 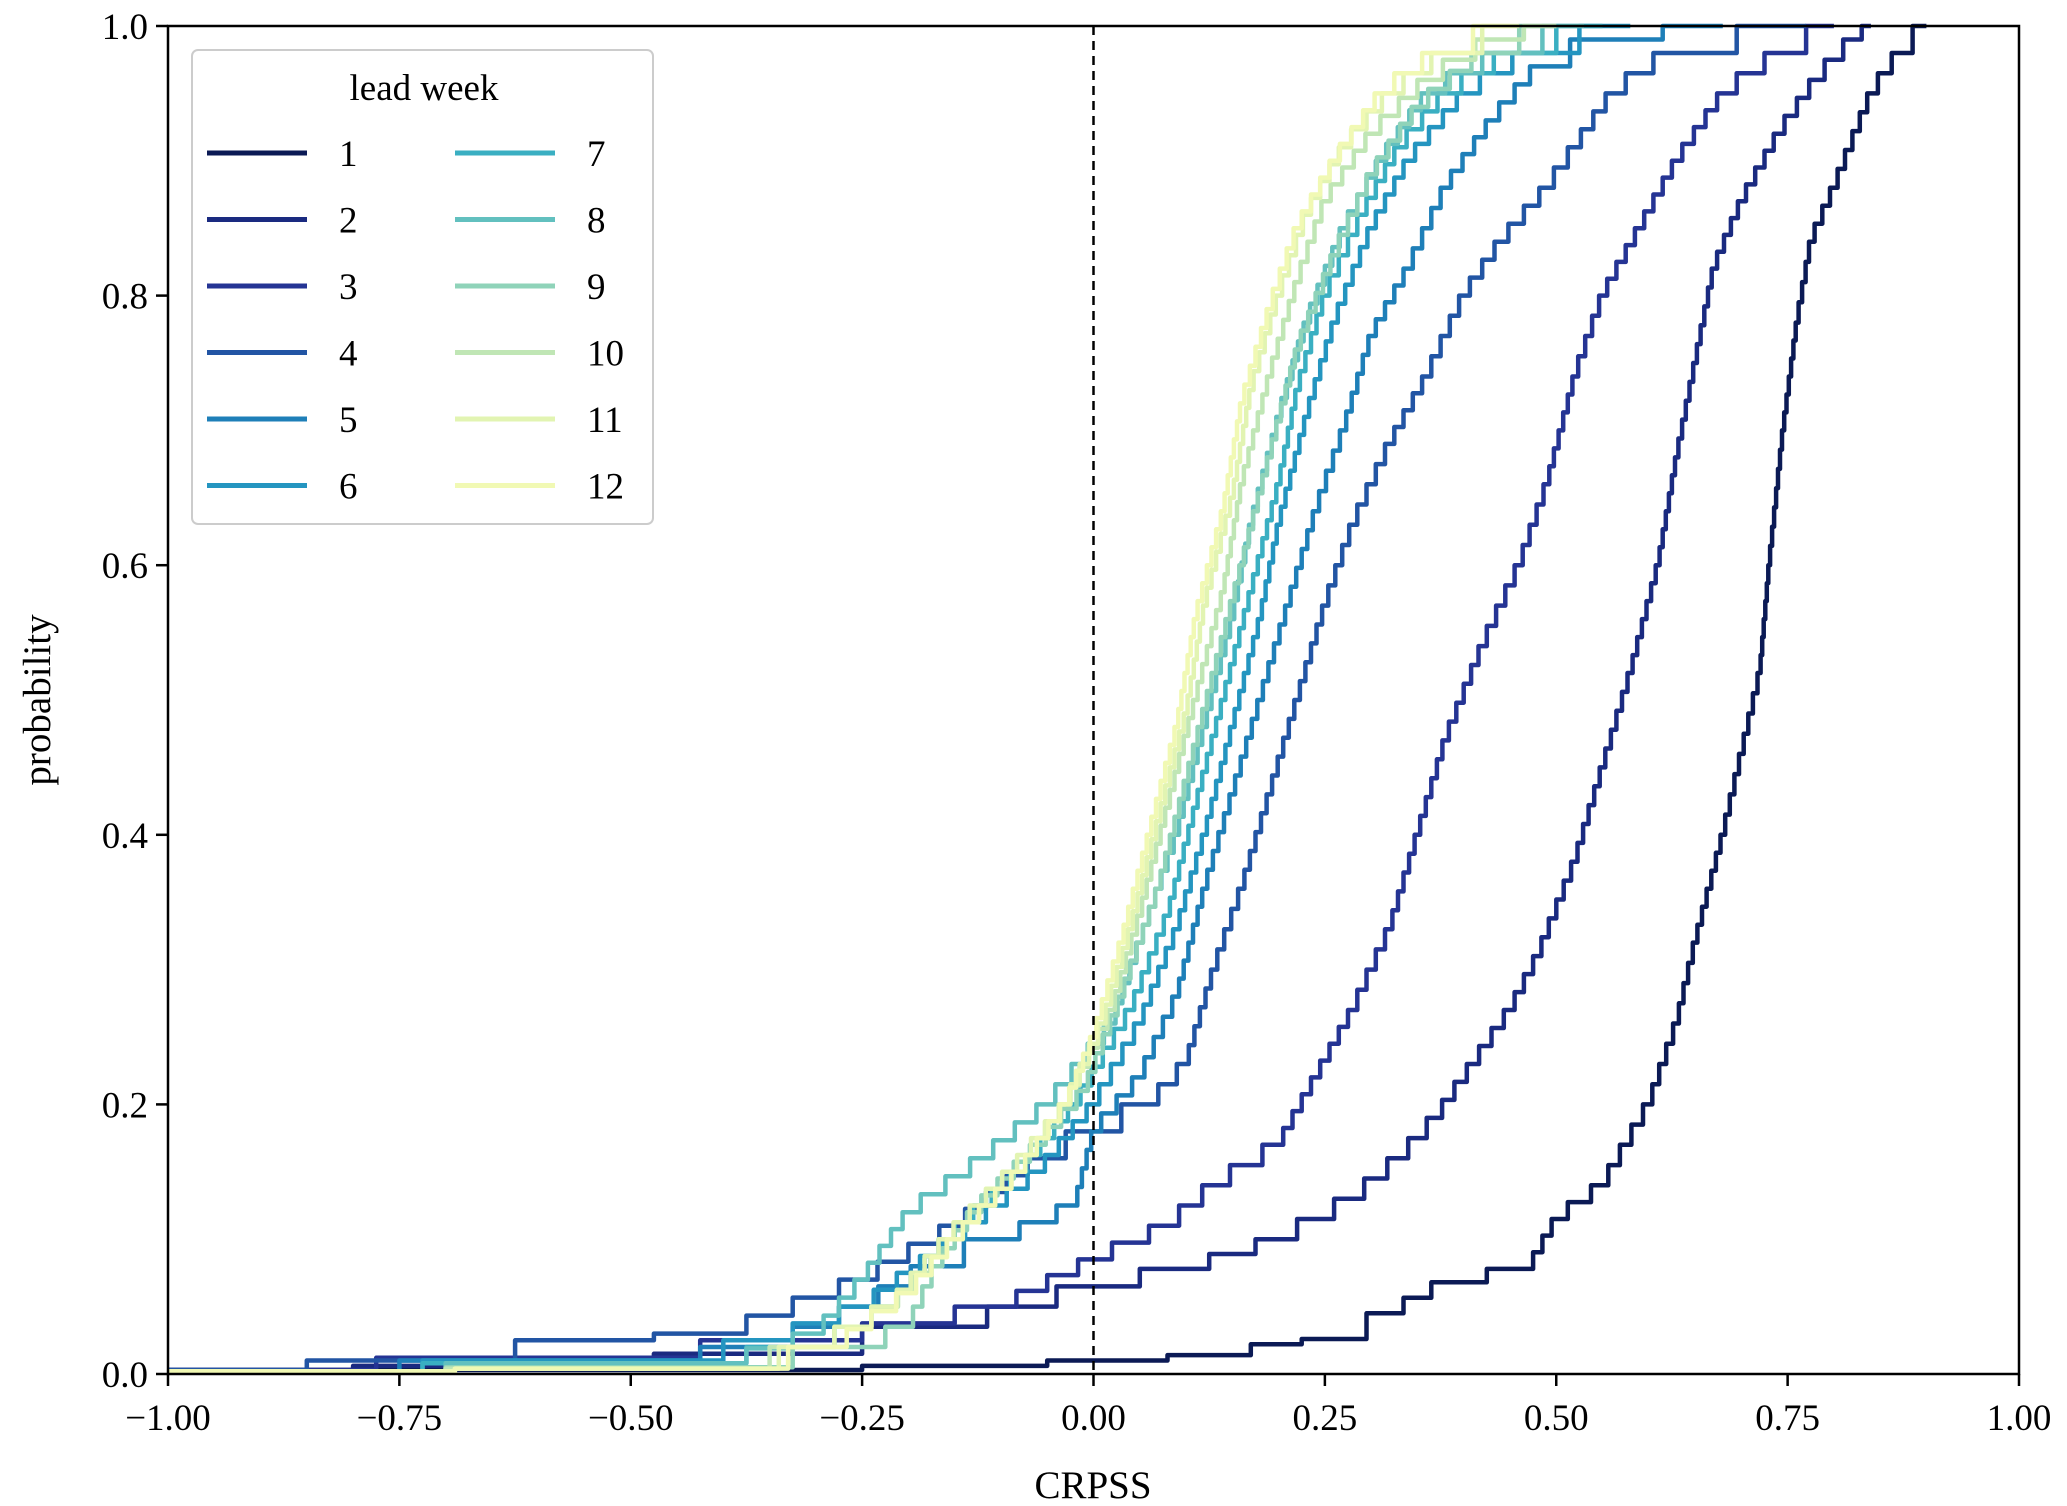 I want to click on x-tick-label: 0.75, so click(x=1787, y=1418).